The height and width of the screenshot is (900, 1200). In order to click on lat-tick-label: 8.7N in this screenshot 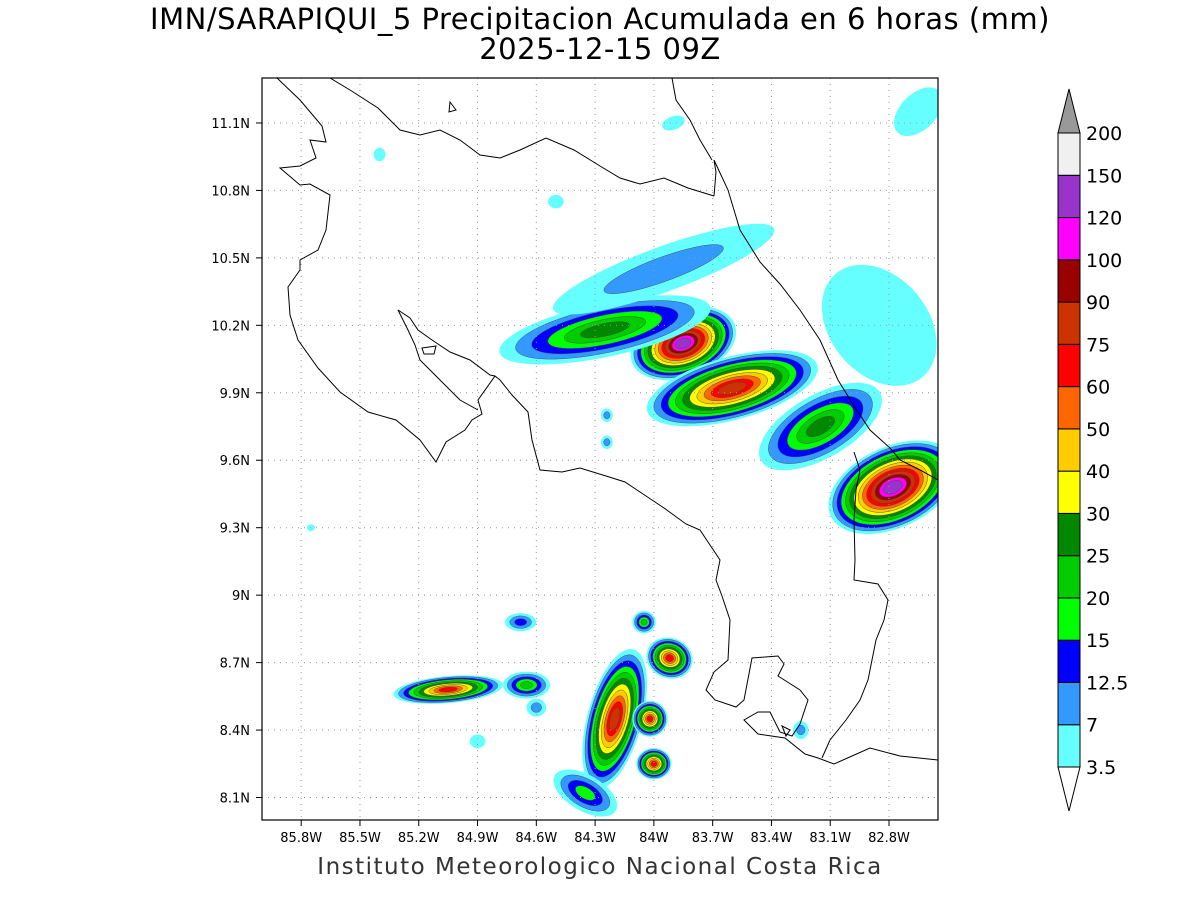, I will do `click(235, 664)`.